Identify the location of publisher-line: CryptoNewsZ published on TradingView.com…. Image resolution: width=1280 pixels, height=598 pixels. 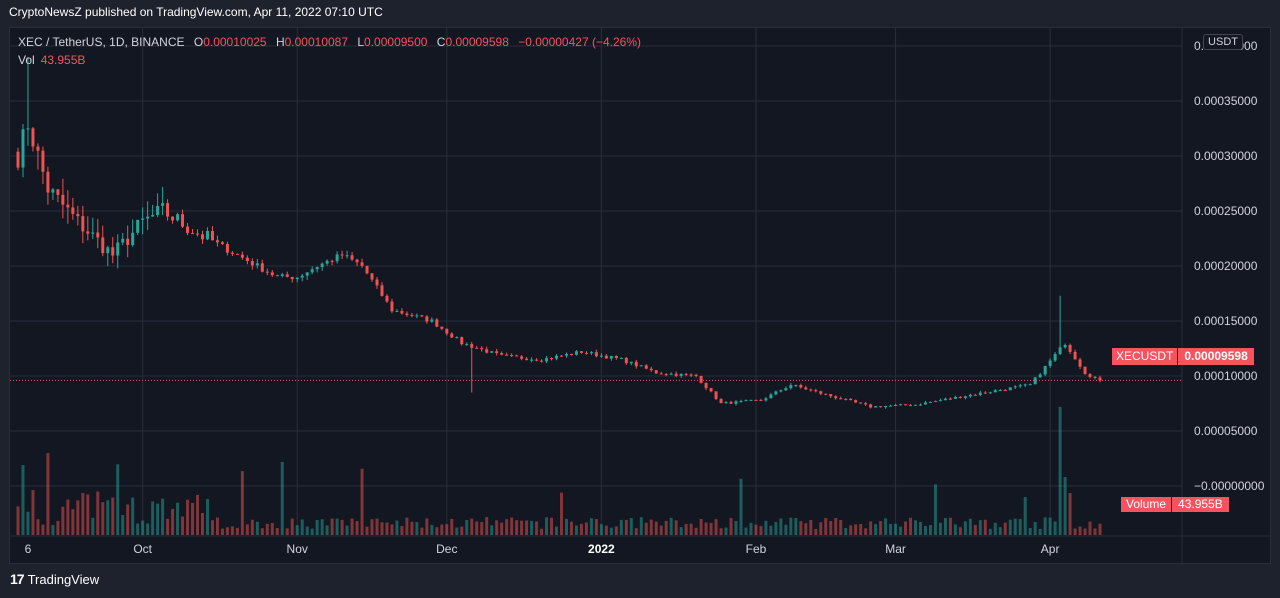
(196, 12).